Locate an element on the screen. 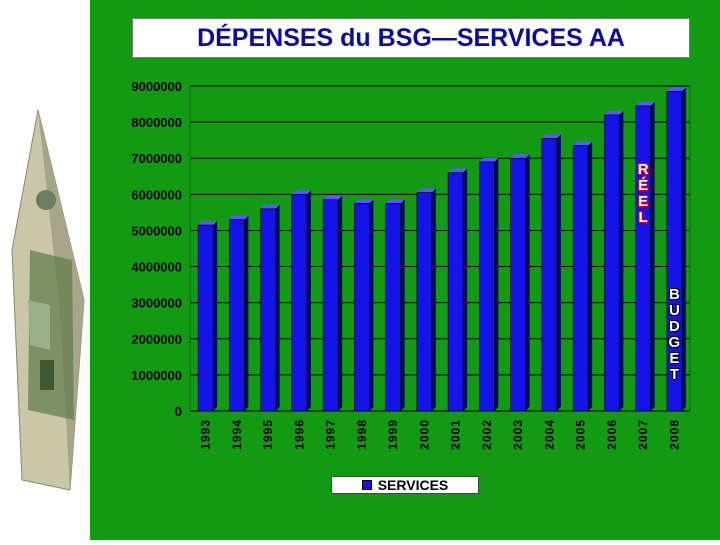 Image resolution: width=720 pixels, height=545 pixels. bar-1996 is located at coordinates (301, 301).